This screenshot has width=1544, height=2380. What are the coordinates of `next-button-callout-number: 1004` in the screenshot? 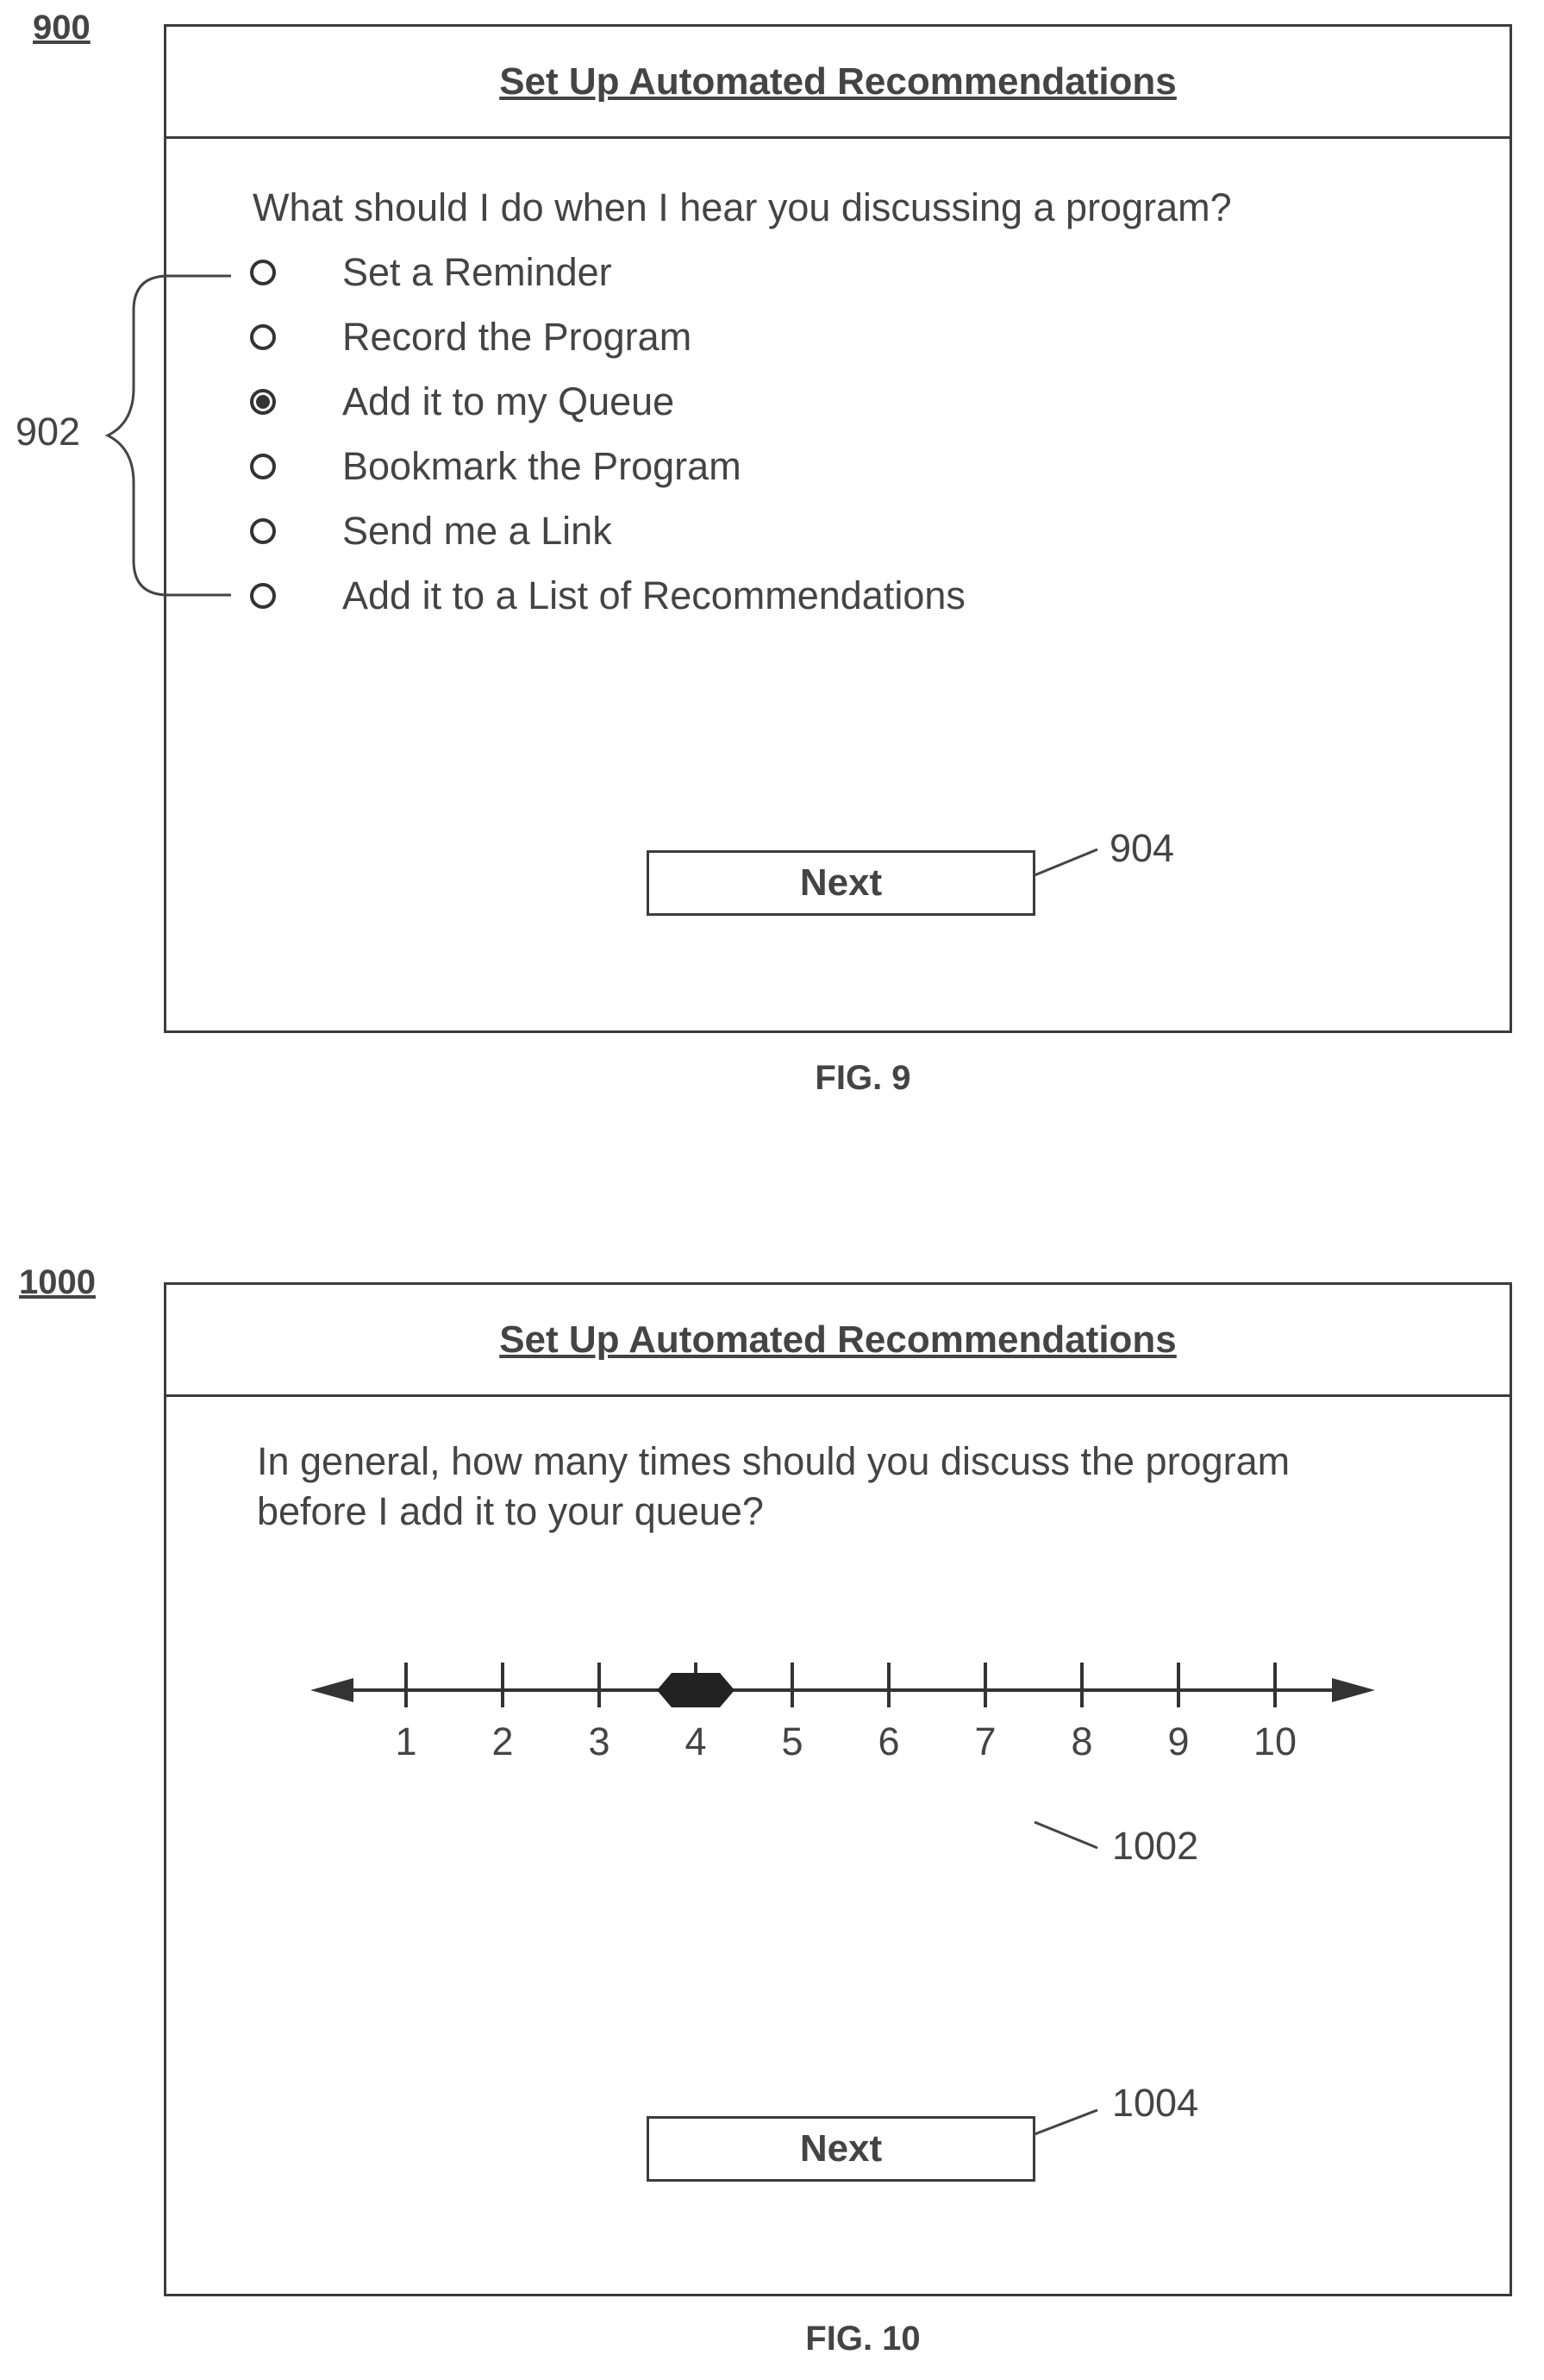 It's located at (1155, 2104).